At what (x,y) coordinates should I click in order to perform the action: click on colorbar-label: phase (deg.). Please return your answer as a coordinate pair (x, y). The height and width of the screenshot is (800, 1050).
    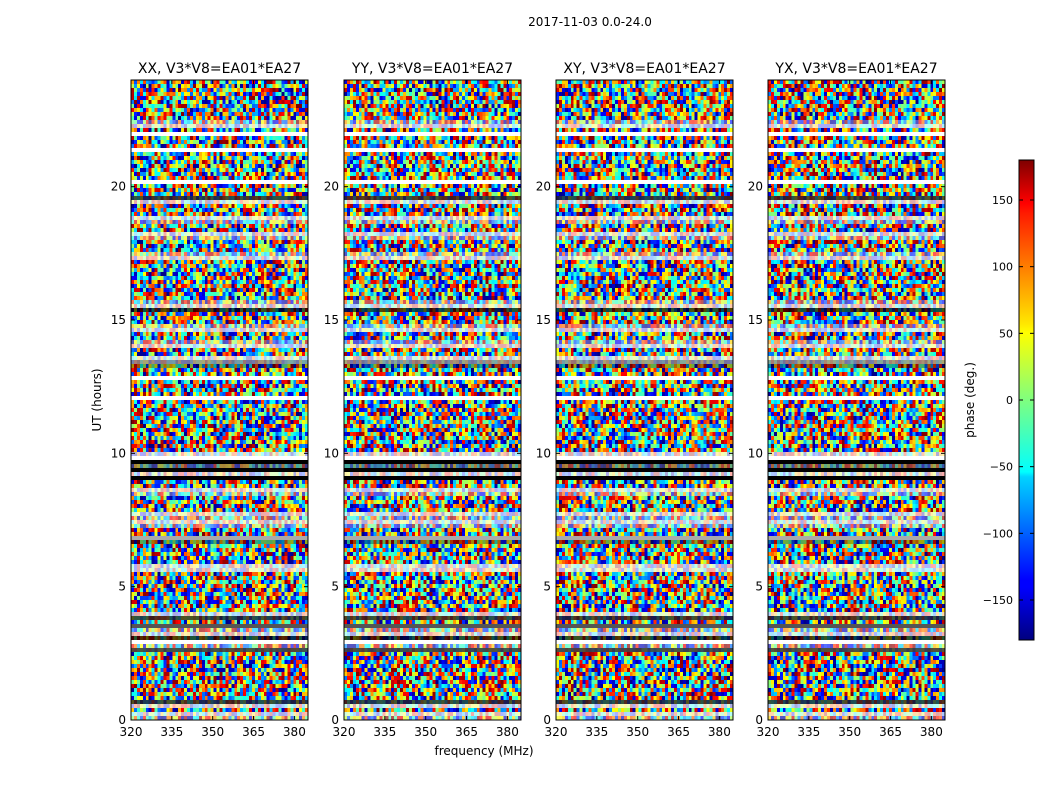
    Looking at the image, I should click on (970, 400).